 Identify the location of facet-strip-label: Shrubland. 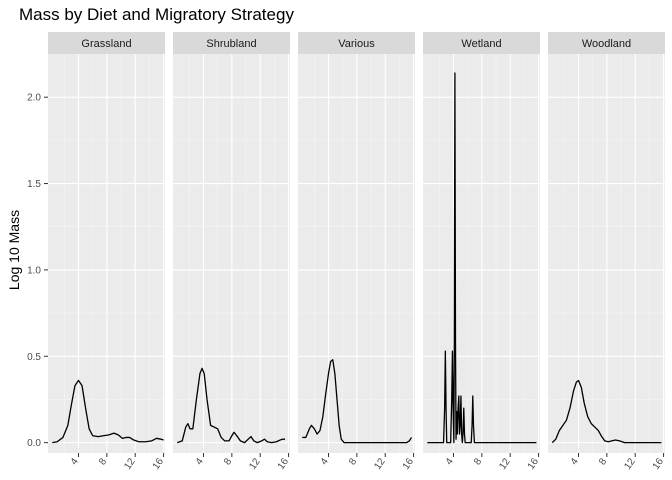
(231, 44).